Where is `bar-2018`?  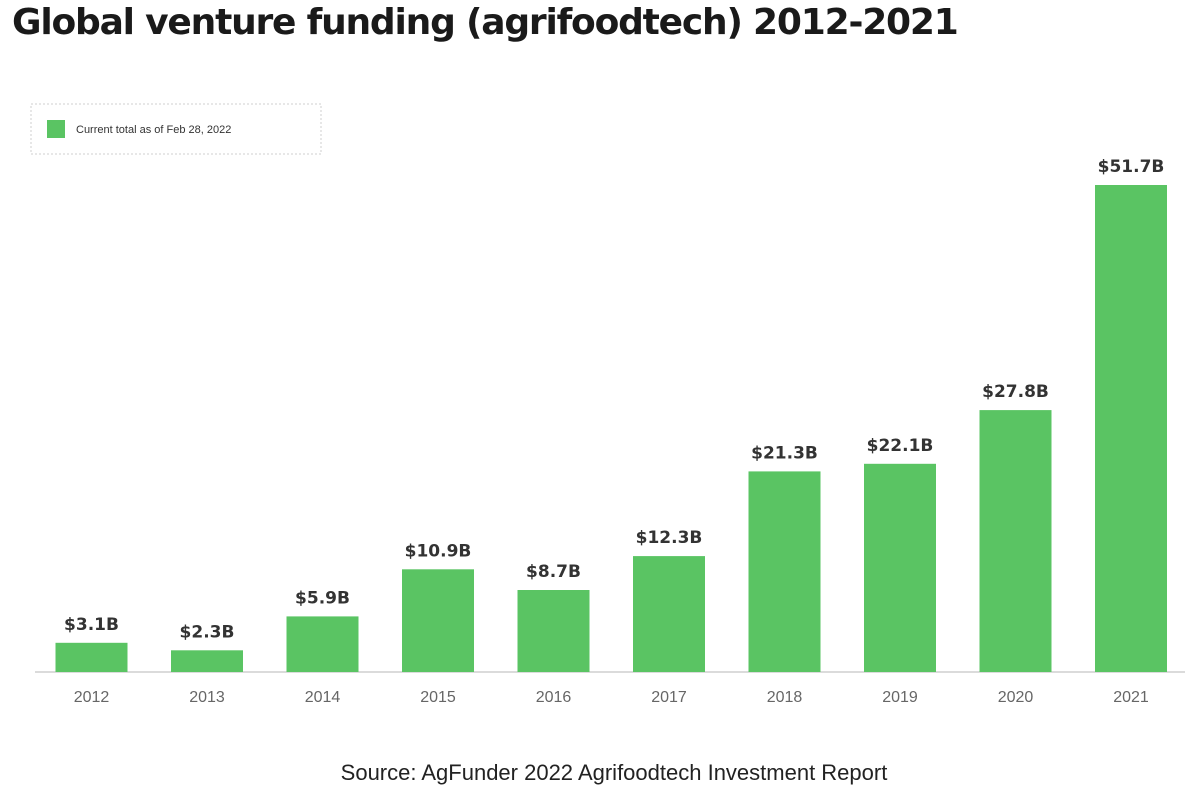
bar-2018 is located at coordinates (784, 571).